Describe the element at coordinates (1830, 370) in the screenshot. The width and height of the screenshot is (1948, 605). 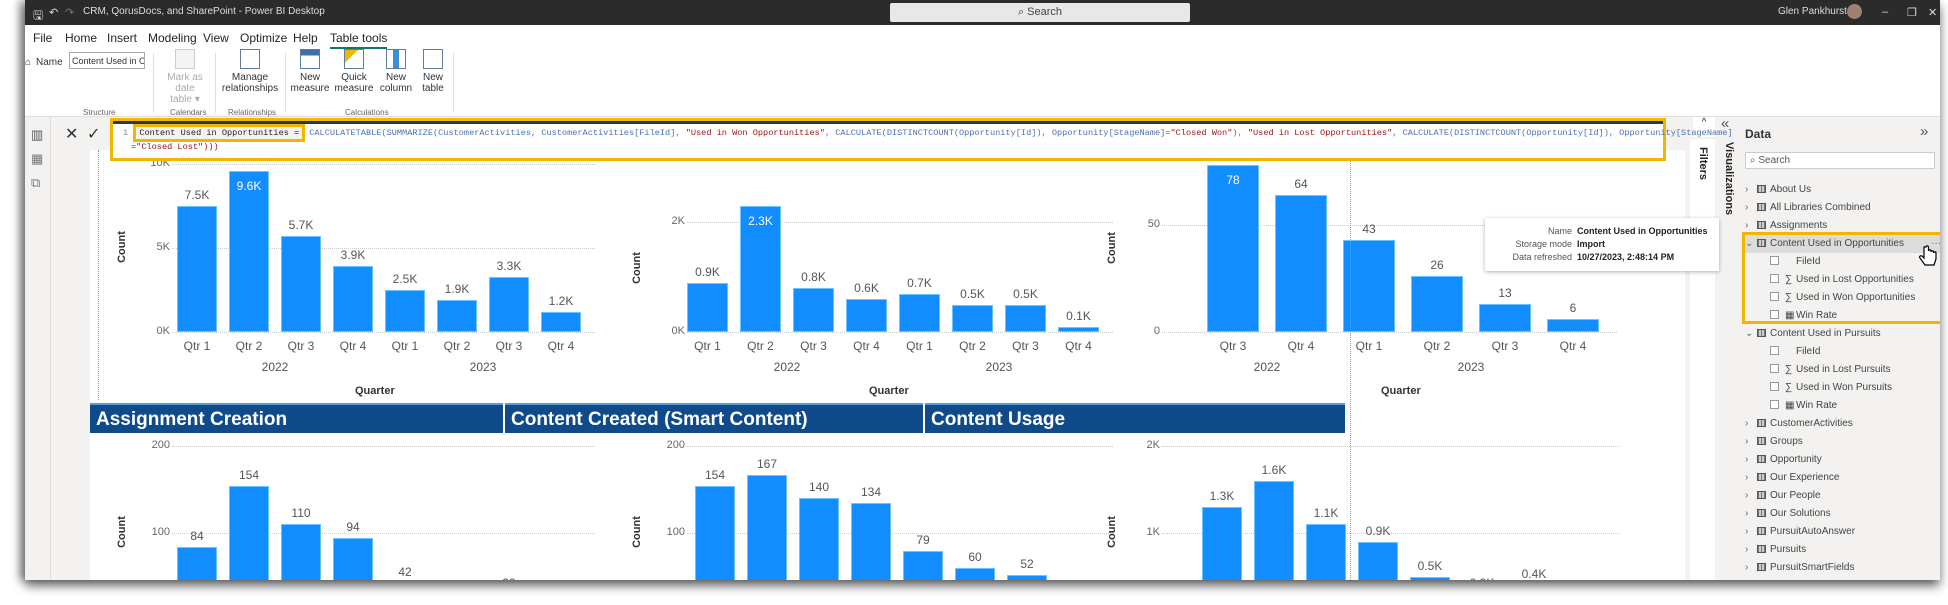
I see `data-tree-item: ∑ Used in Lost Pursuits` at that location.